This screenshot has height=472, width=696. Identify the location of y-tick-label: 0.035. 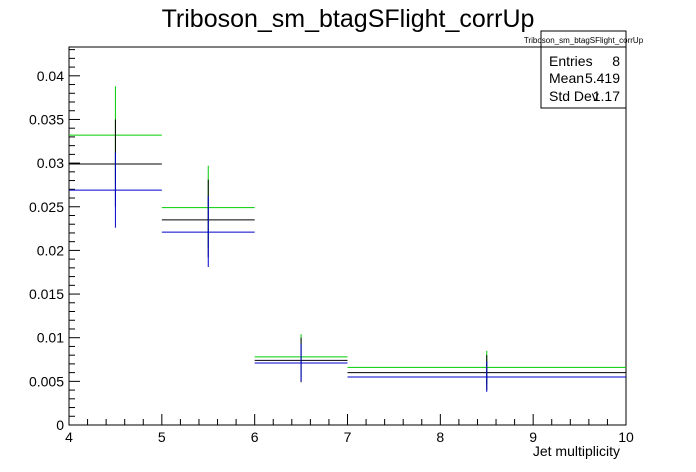
(46, 119).